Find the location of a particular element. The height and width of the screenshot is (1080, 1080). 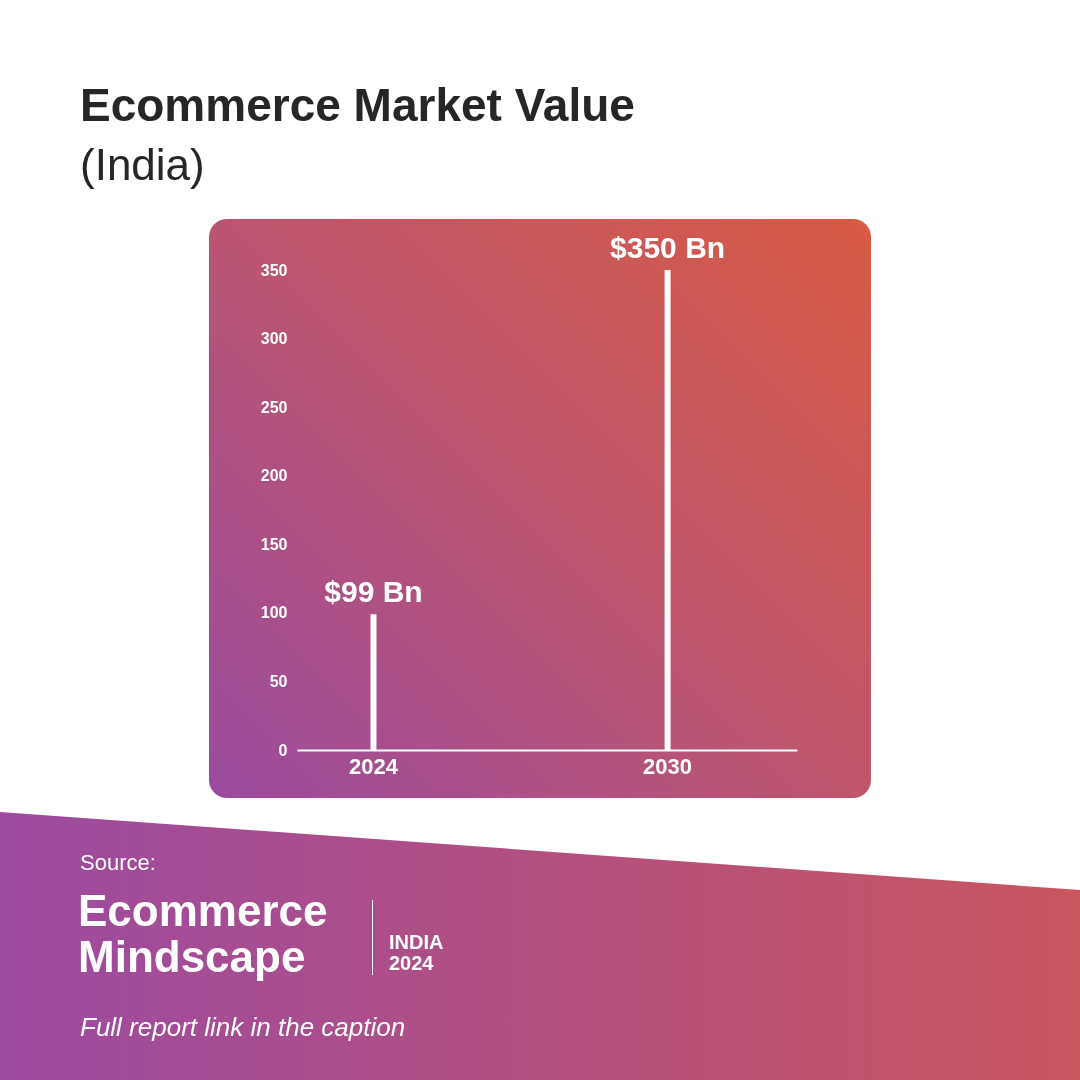

y-tick-label: 200 is located at coordinates (274, 476).